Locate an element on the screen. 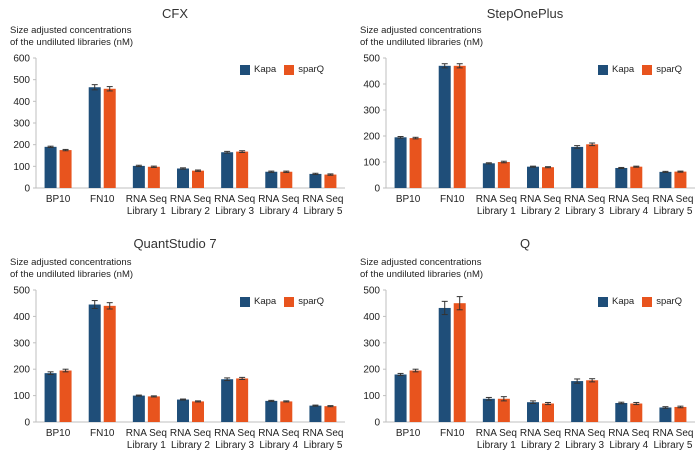 This screenshot has width=700, height=456. x-tick-label: Library 1 is located at coordinates (146, 211).